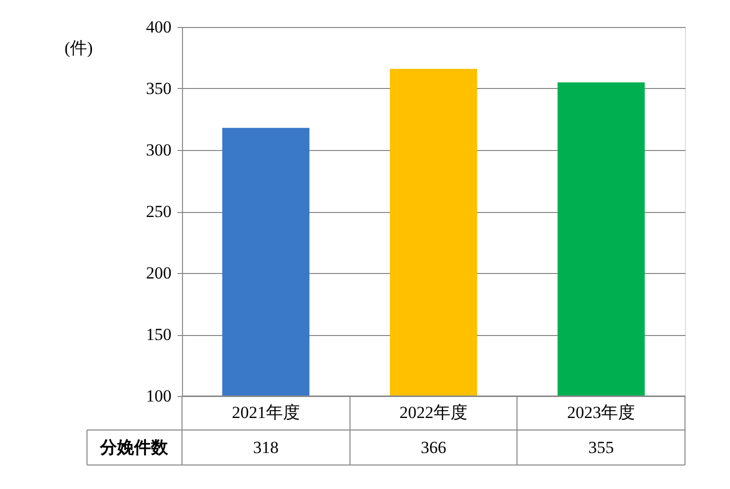 This screenshot has width=730, height=489. Describe the element at coordinates (434, 412) in the screenshot. I see `x-tick-label: 2022年度` at that location.